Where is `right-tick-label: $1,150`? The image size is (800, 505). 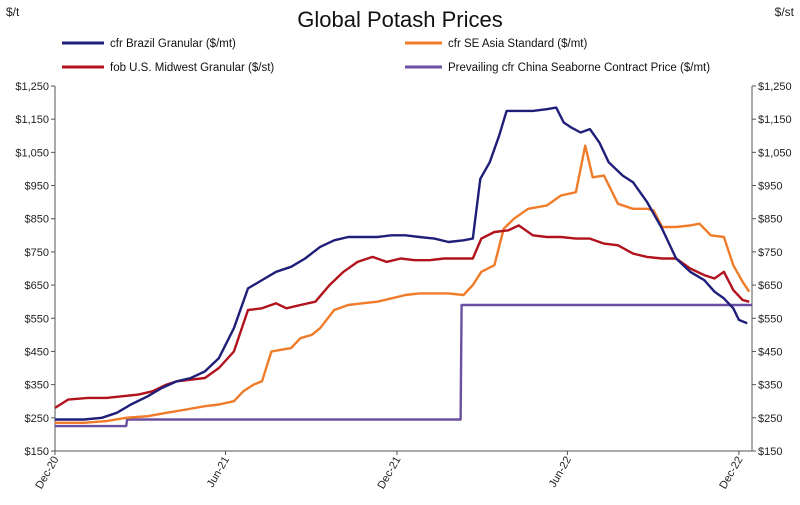
right-tick-label: $1,150 is located at coordinates (775, 120).